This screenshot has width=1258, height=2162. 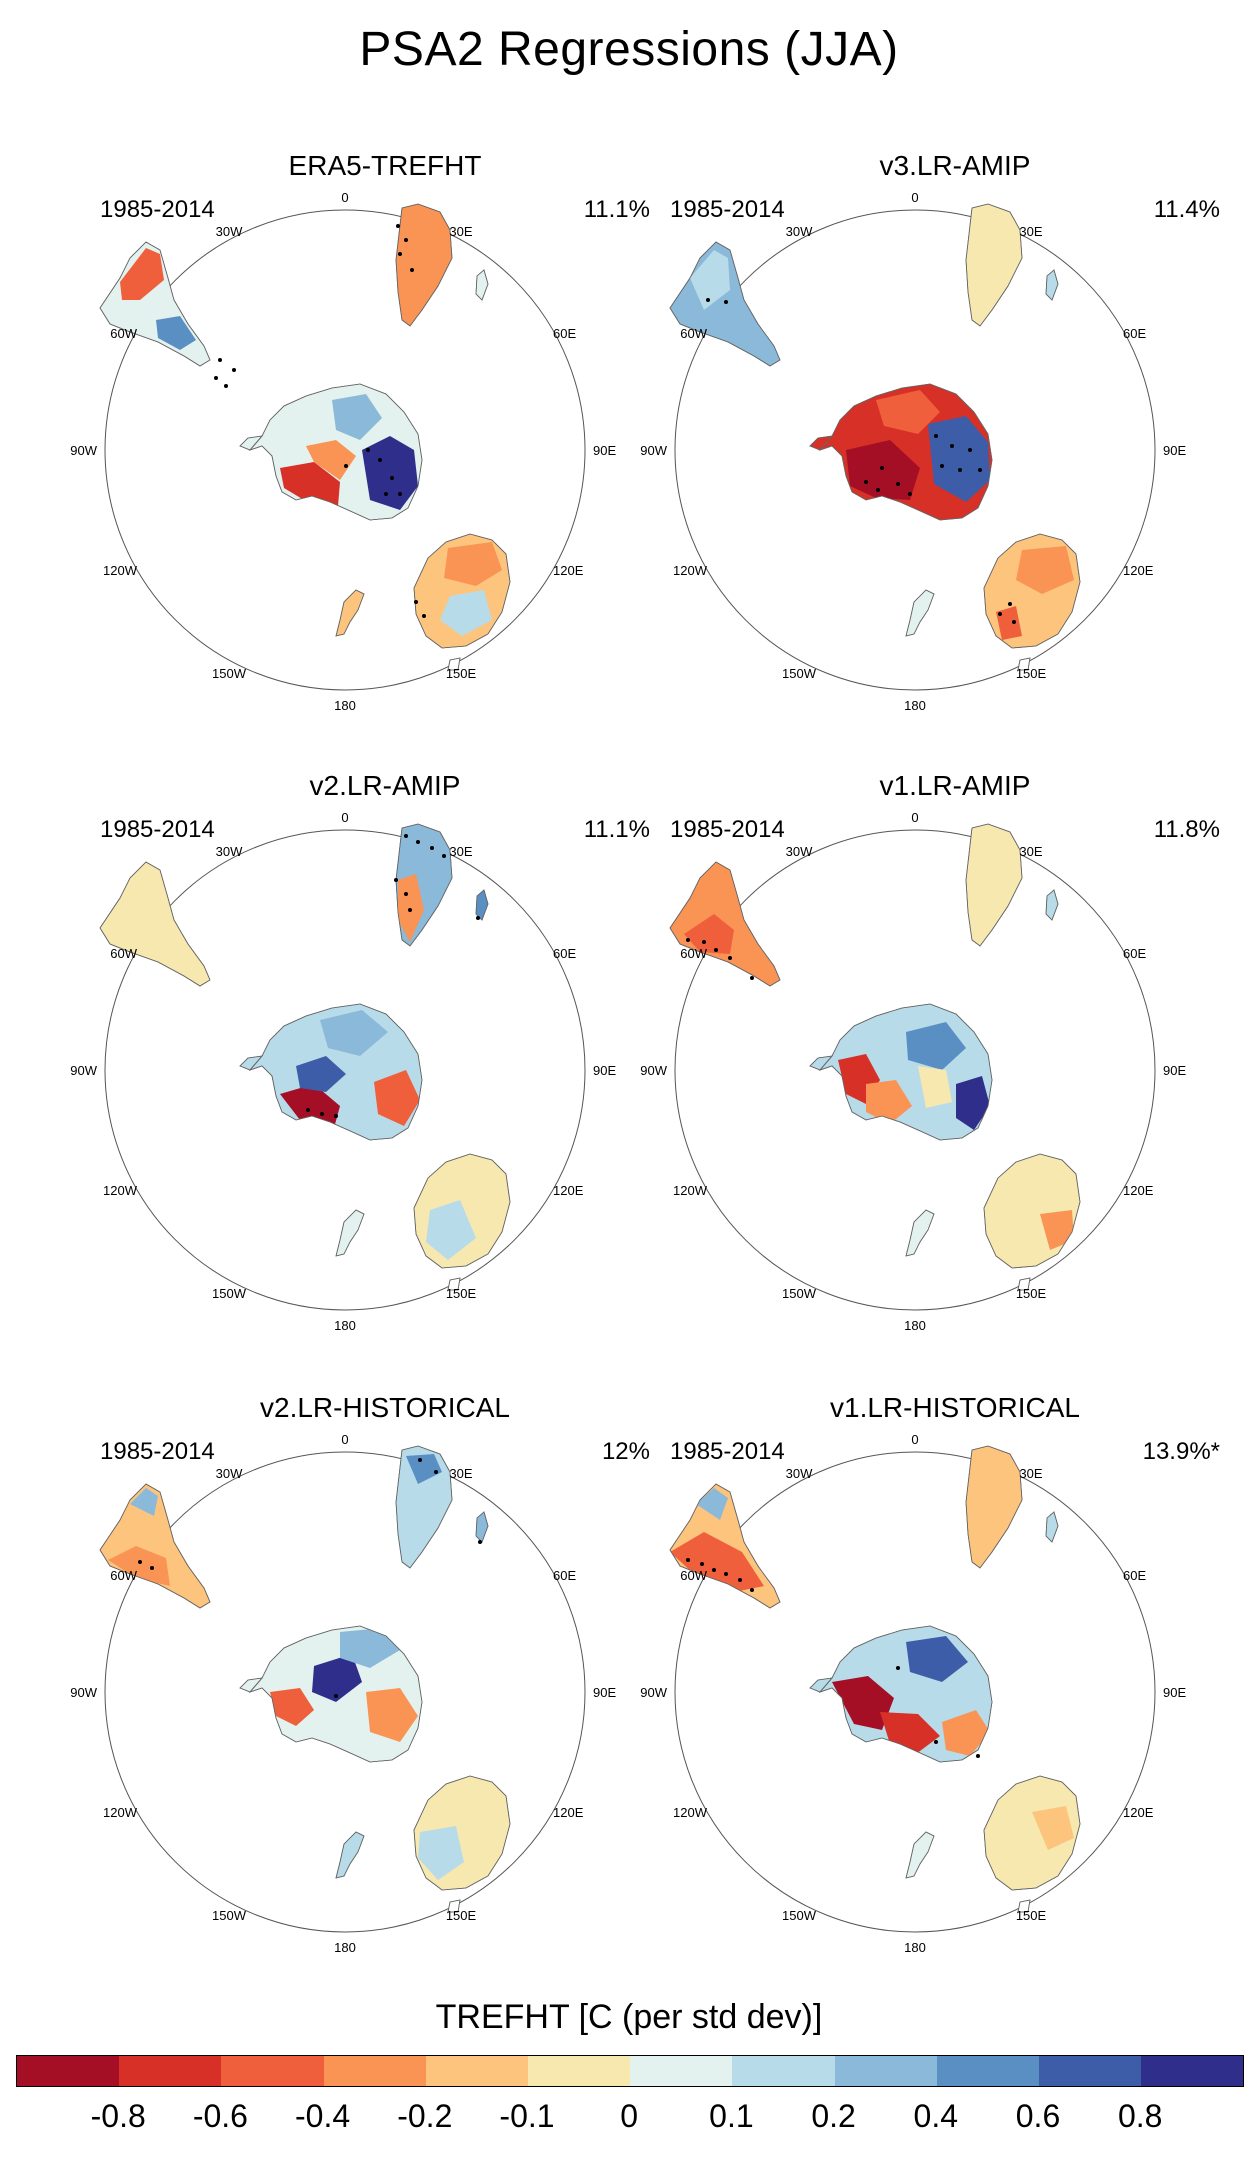 I want to click on longitude-label: 60E, so click(x=1134, y=1575).